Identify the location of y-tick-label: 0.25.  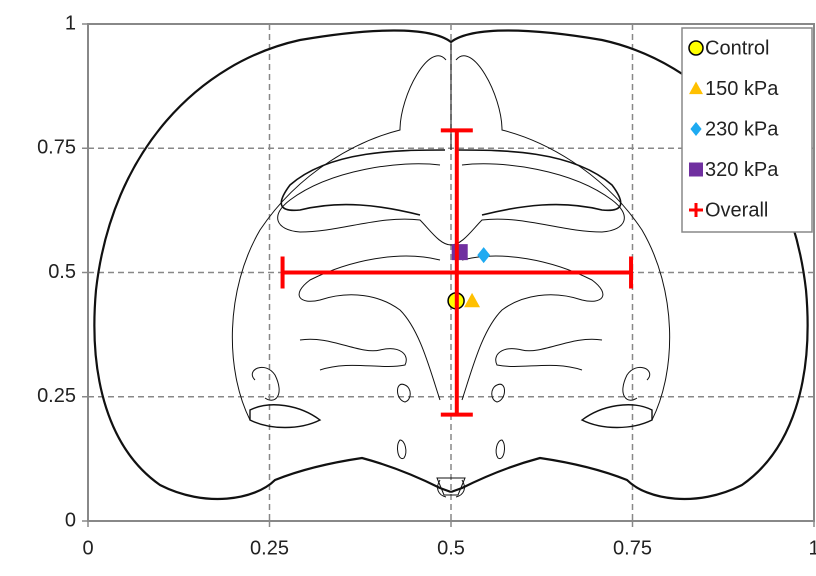
(56, 396).